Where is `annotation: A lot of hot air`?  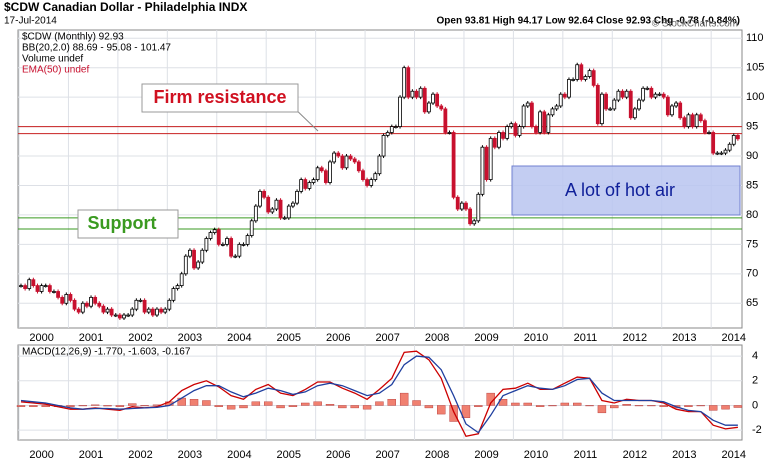
annotation: A lot of hot air is located at coordinates (620, 190).